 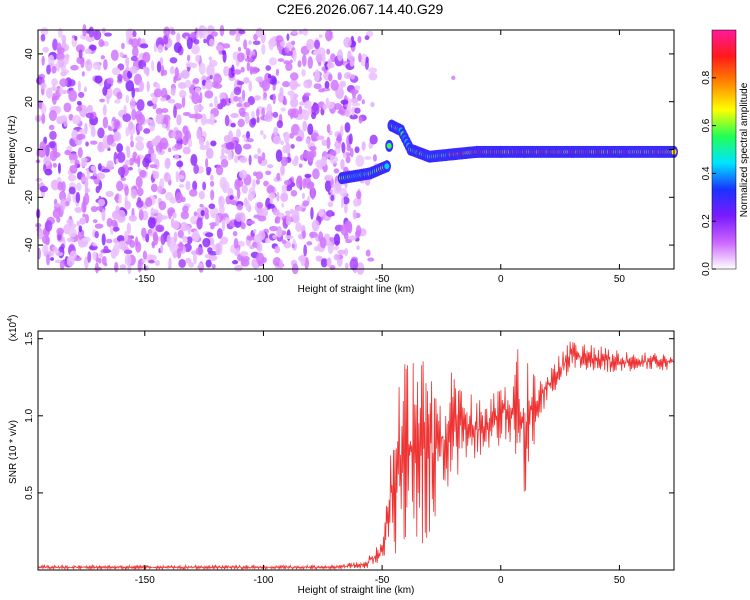 What do you see at coordinates (706, 77) in the screenshot?
I see `colorbar-tick-label: 0.8` at bounding box center [706, 77].